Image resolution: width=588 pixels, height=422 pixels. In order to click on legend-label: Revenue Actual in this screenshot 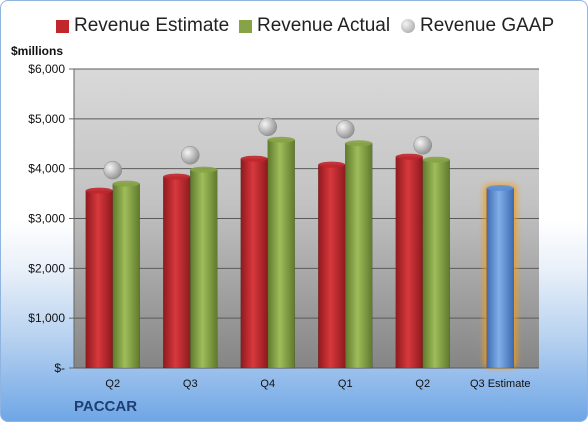, I will do `click(324, 25)`.